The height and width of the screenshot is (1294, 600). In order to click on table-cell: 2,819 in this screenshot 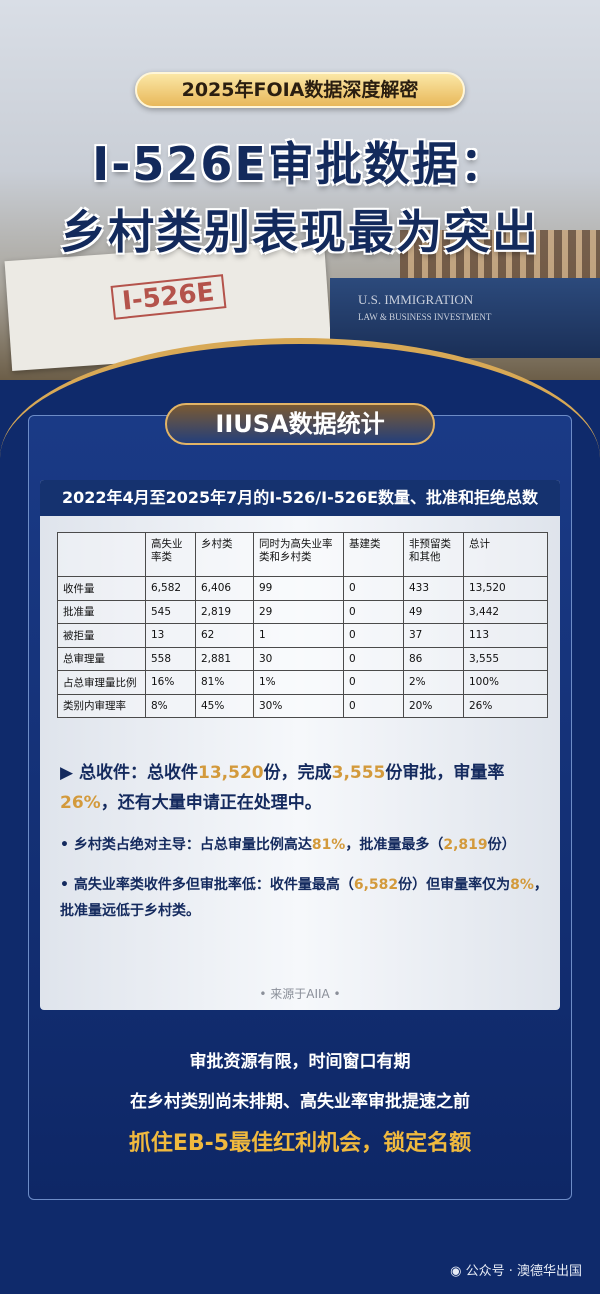, I will do `click(224, 611)`.